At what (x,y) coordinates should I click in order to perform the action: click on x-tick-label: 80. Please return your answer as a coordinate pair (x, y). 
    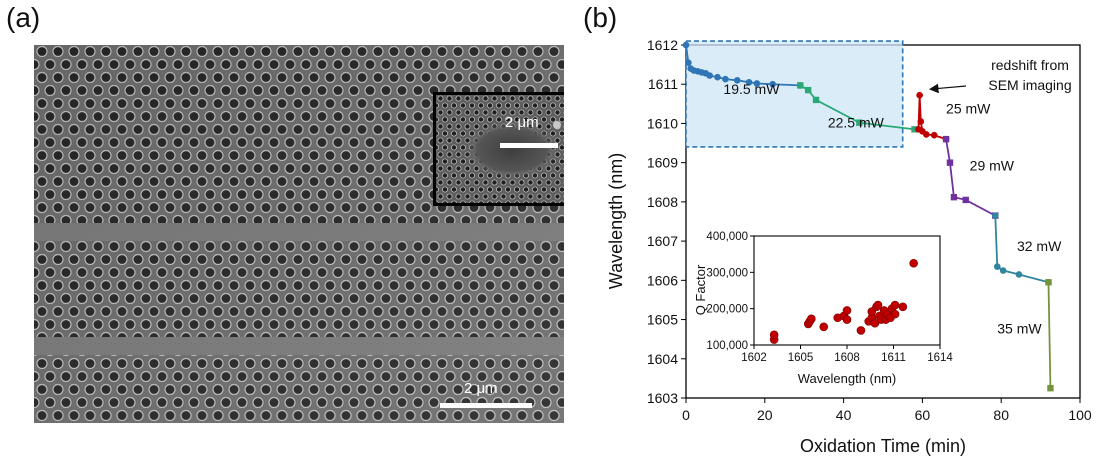
    Looking at the image, I should click on (1001, 415).